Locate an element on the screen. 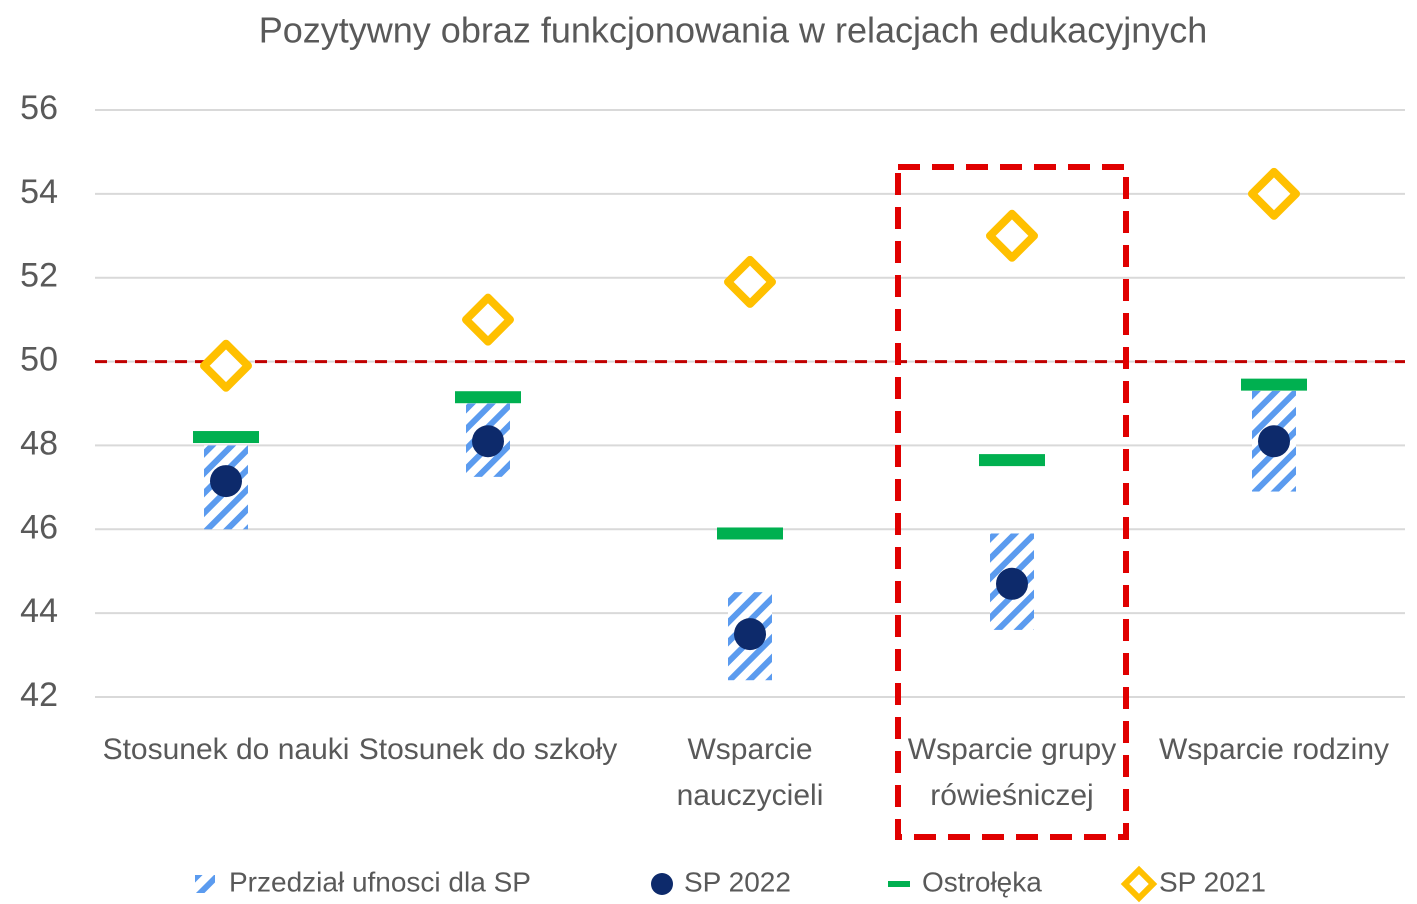  y-tick-label: 52 is located at coordinates (39, 276).